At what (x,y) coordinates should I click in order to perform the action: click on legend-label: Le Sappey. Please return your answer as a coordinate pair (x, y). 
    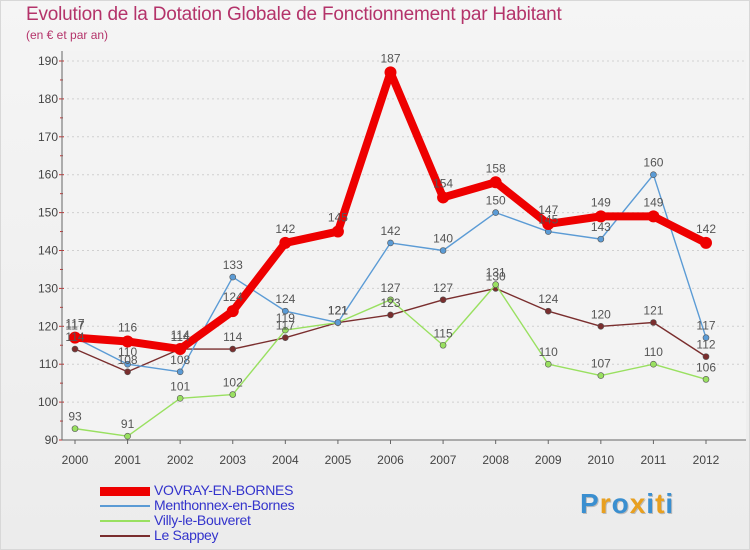
    Looking at the image, I should click on (186, 535).